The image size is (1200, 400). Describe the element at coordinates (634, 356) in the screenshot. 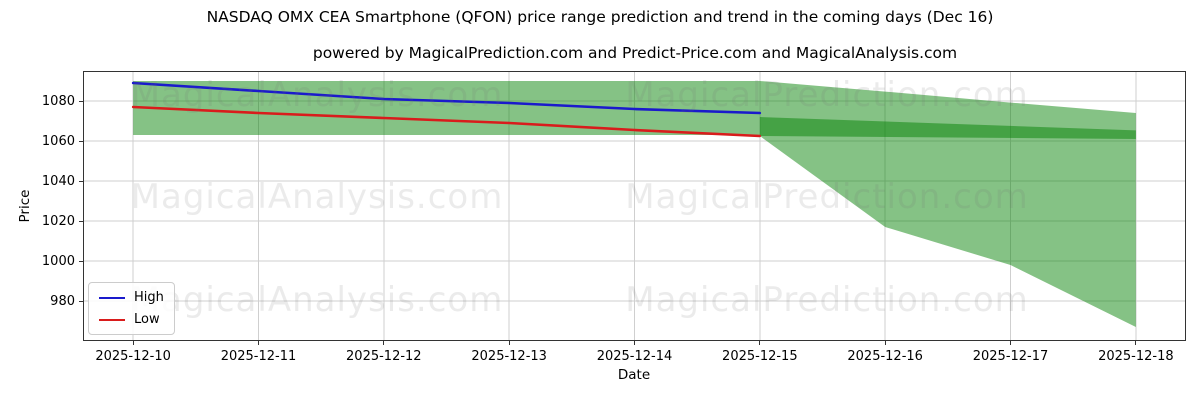

I see `x-tick-label: 2025-12-14` at that location.